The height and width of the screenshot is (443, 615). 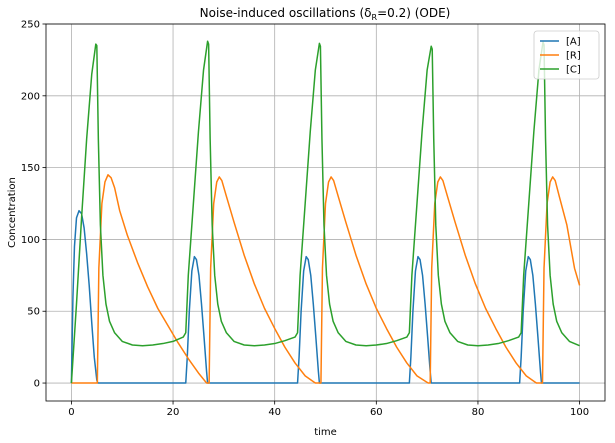 I want to click on x-tick-label: 60, so click(x=376, y=412).